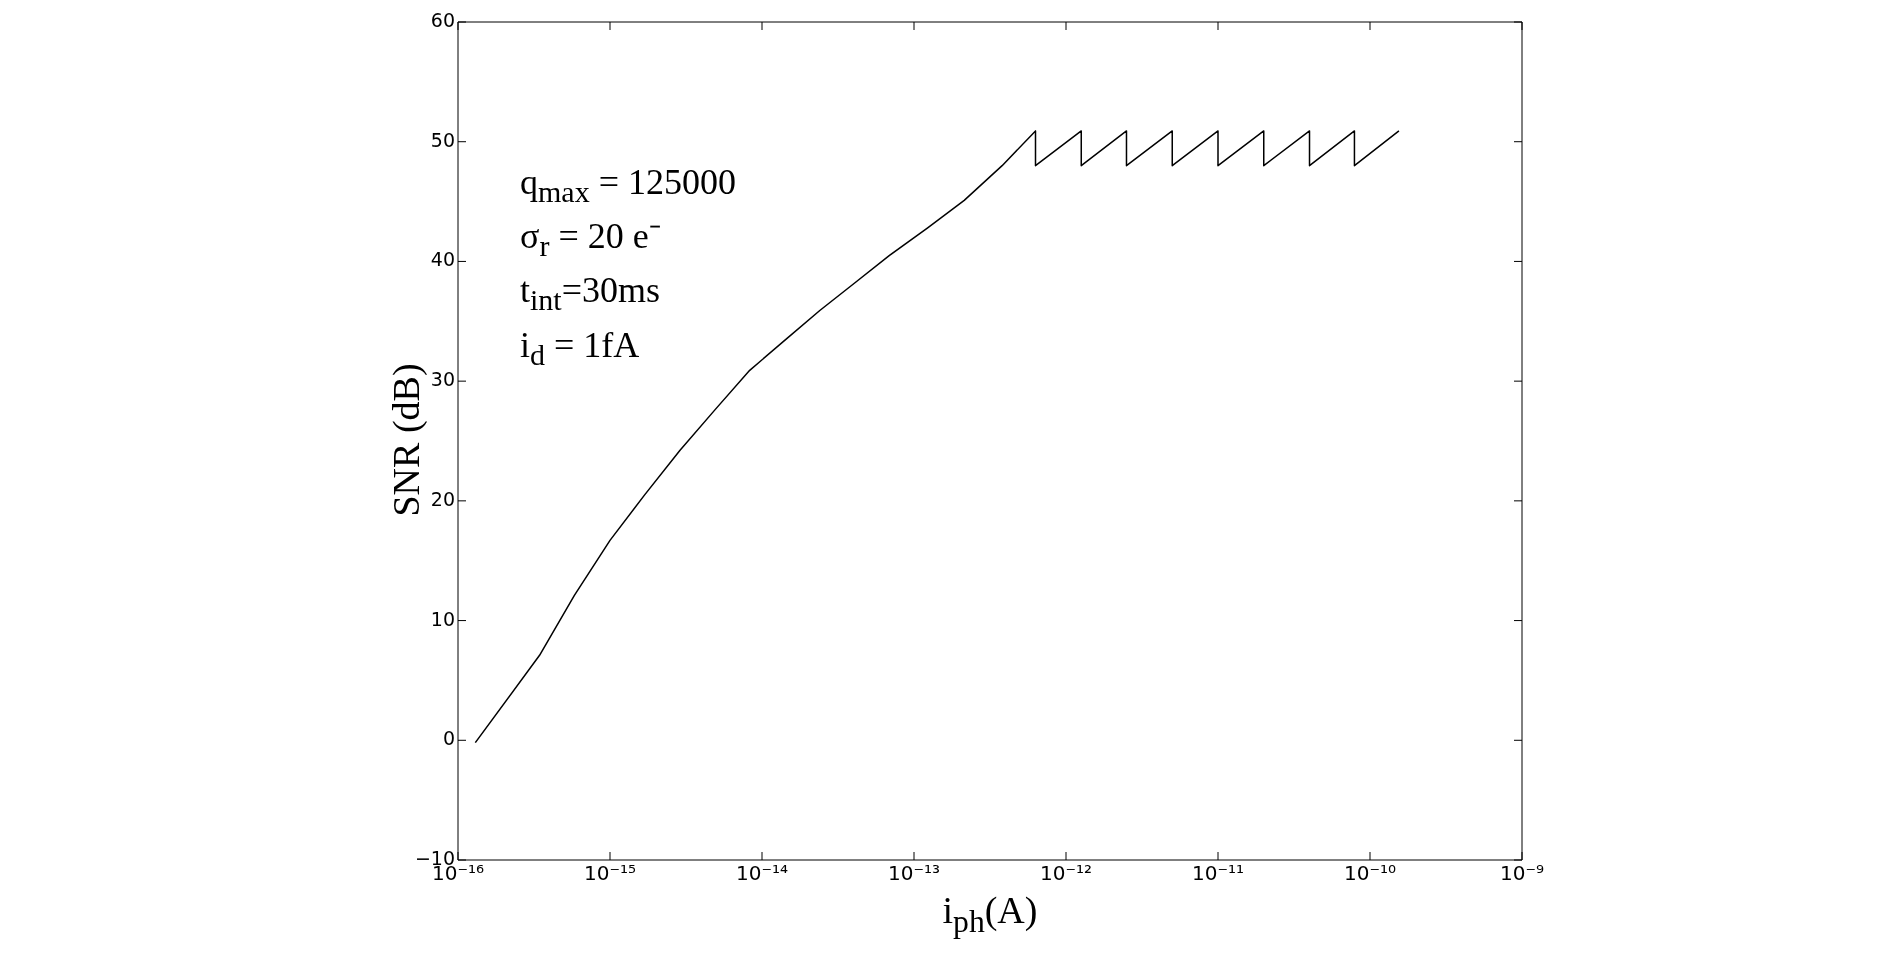 The height and width of the screenshot is (975, 1904). I want to click on x-tick-label: 10⁻¹⁵, so click(610, 873).